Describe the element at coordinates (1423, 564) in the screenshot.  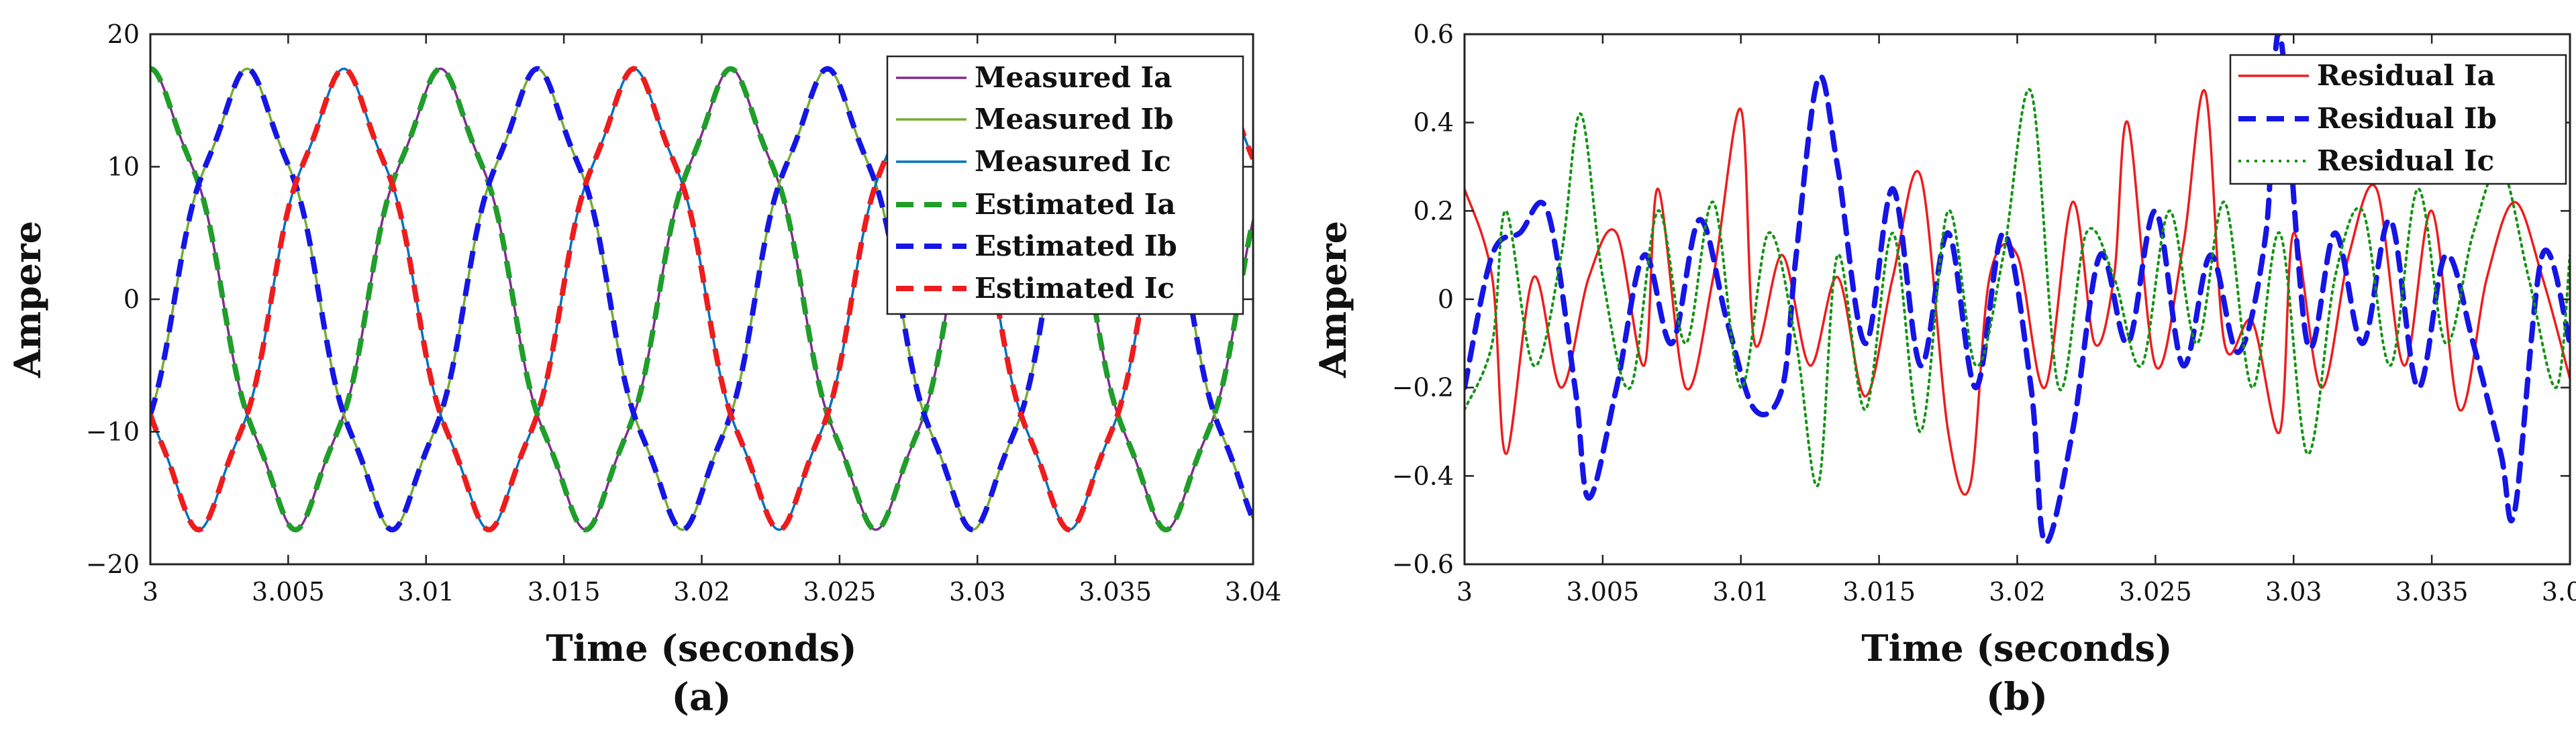
I see `y-tick-label-b: −0.6` at that location.